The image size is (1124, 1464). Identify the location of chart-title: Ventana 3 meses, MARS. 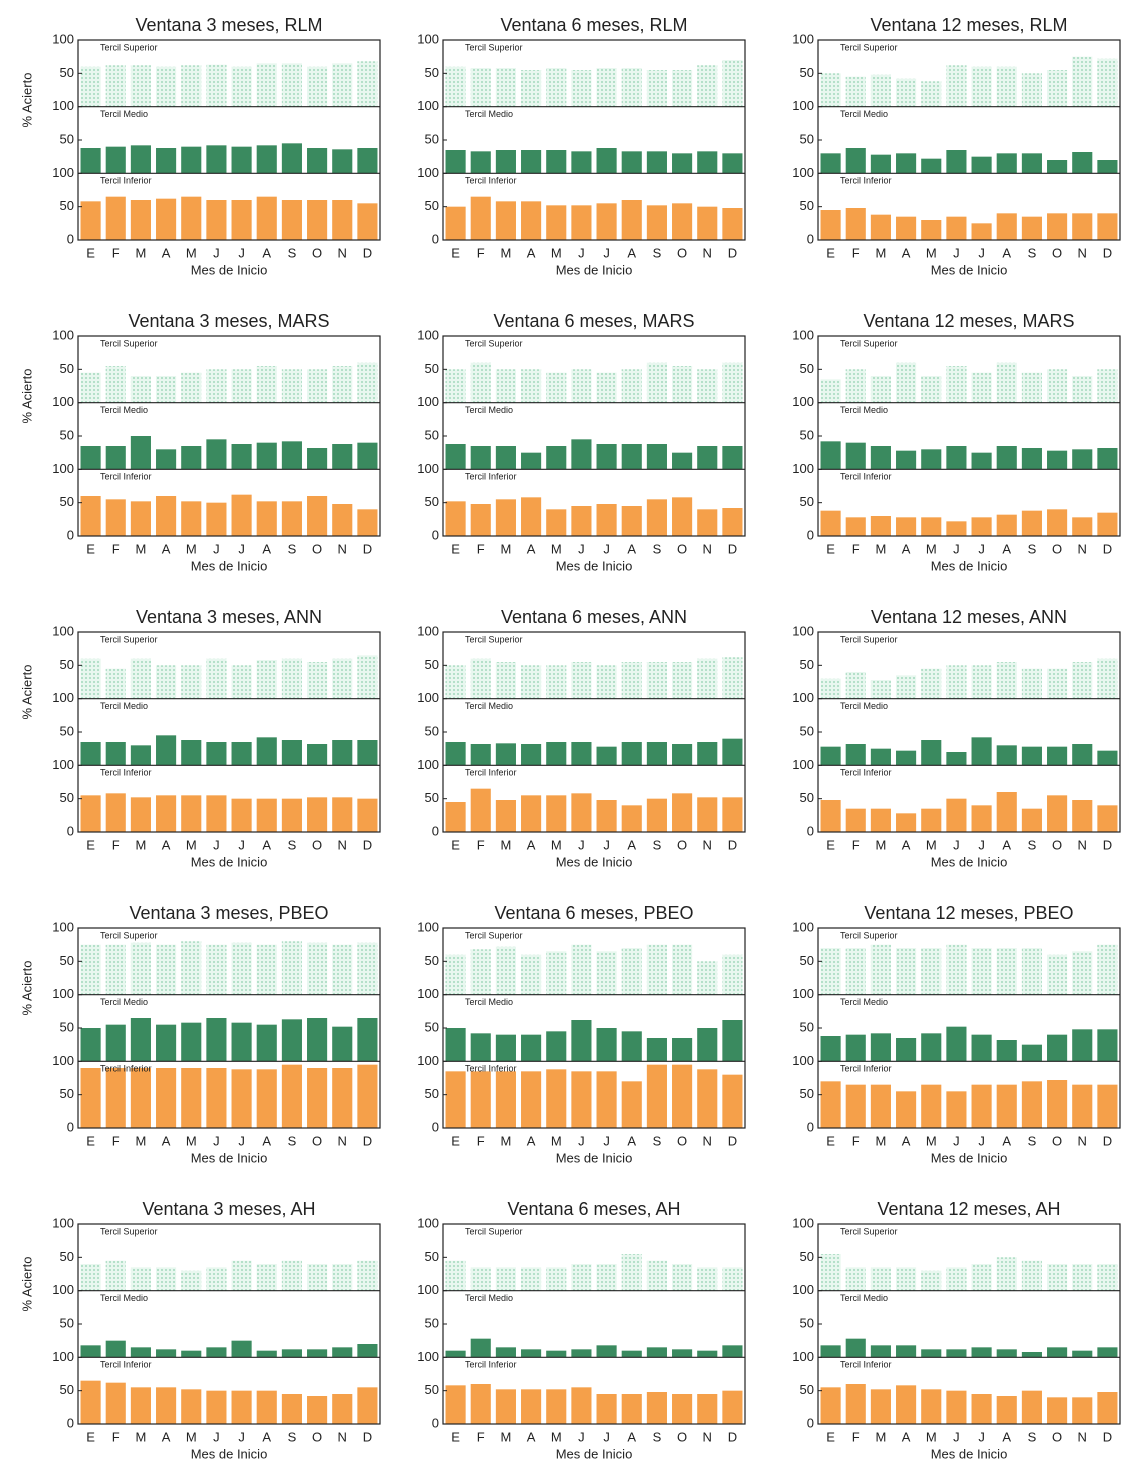
(228, 321).